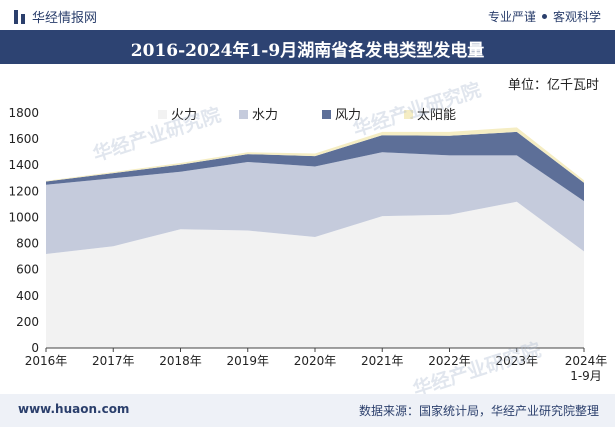 The width and height of the screenshot is (615, 427). Describe the element at coordinates (307, 410) in the screenshot. I see `footer: www.huaon.com 数据来源：国家统计局，华经产业研究院整理` at that location.